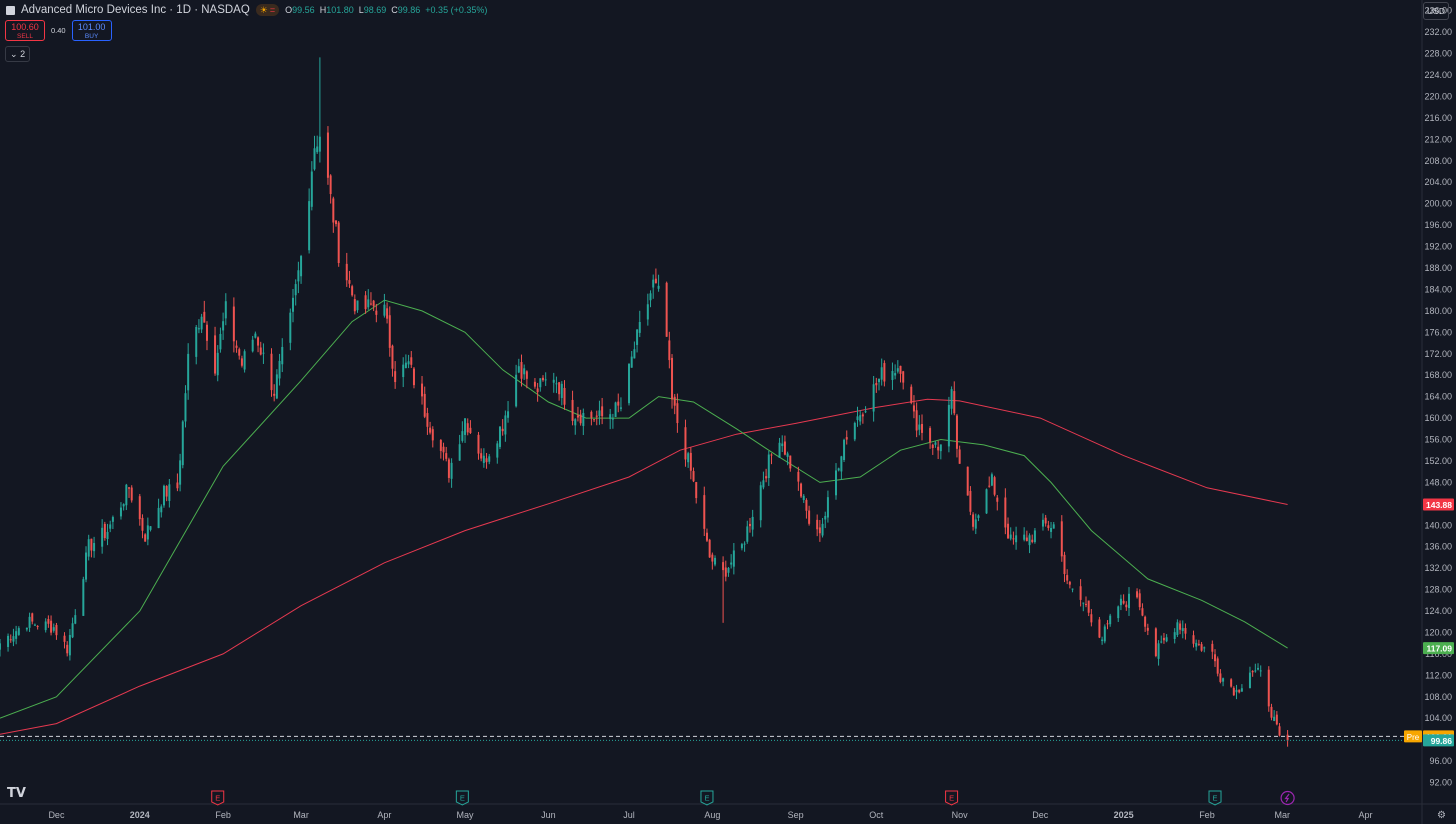 This screenshot has height=824, width=1456. I want to click on ohlc-open: O99.56, so click(300, 10).